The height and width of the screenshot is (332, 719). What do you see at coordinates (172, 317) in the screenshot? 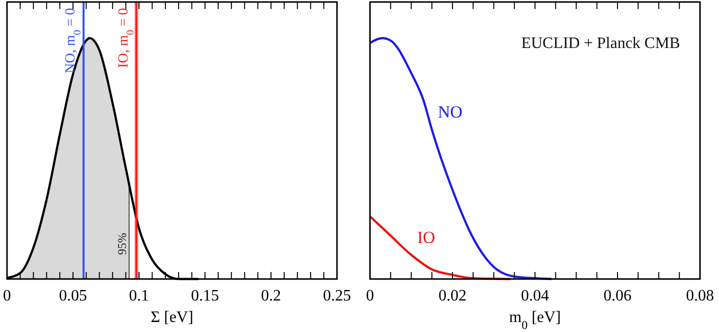
I see `x-axis-title: Σ [eV]` at bounding box center [172, 317].